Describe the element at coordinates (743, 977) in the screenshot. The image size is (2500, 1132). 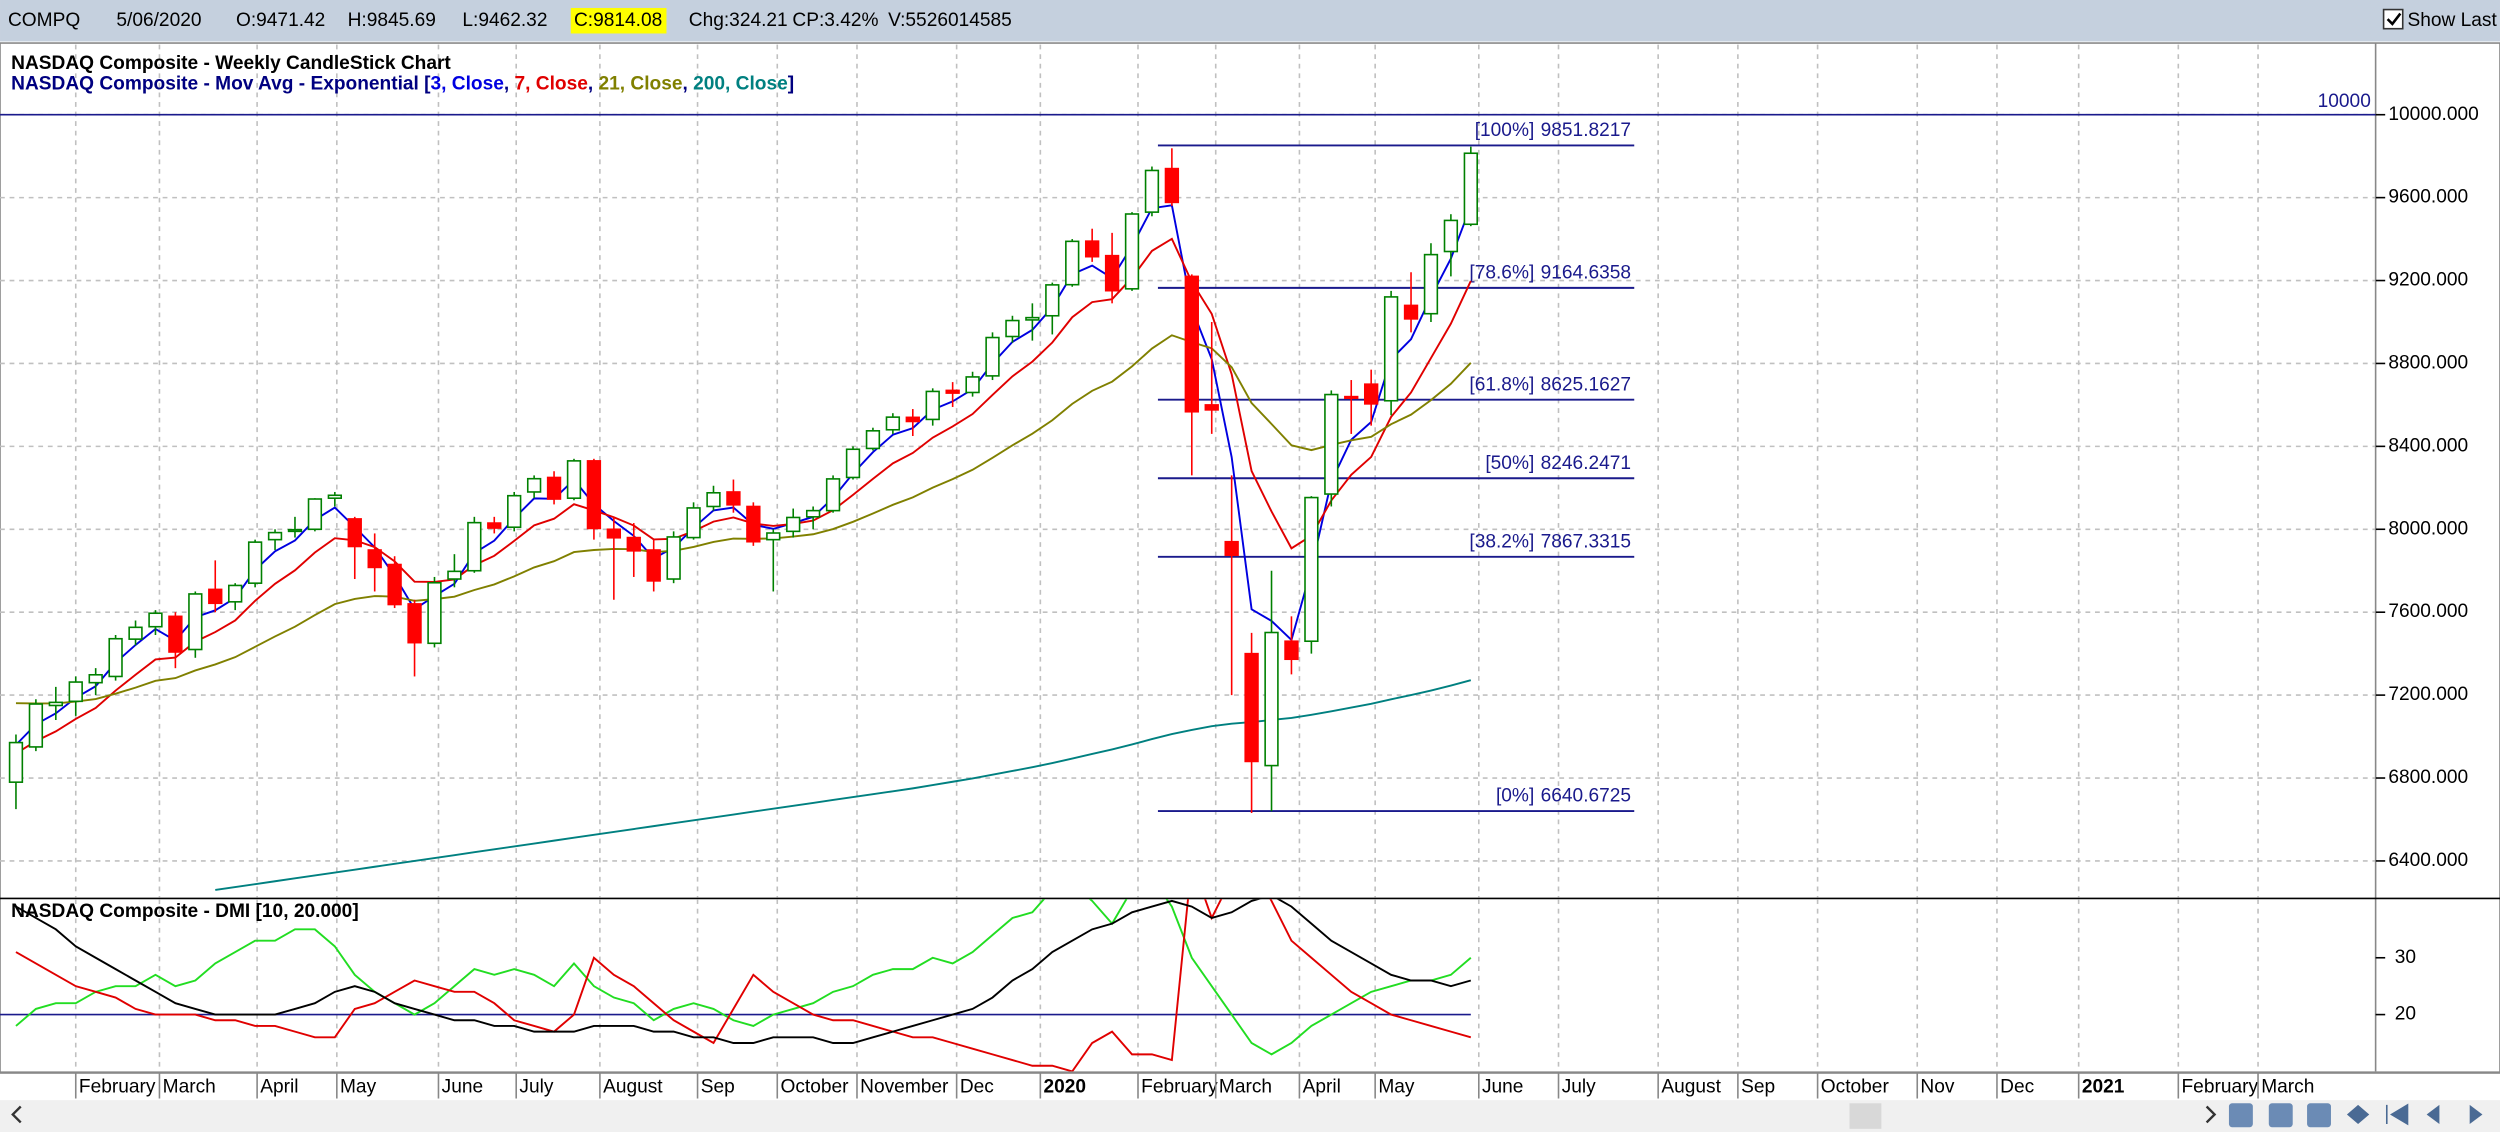
I see `dmi-line` at that location.